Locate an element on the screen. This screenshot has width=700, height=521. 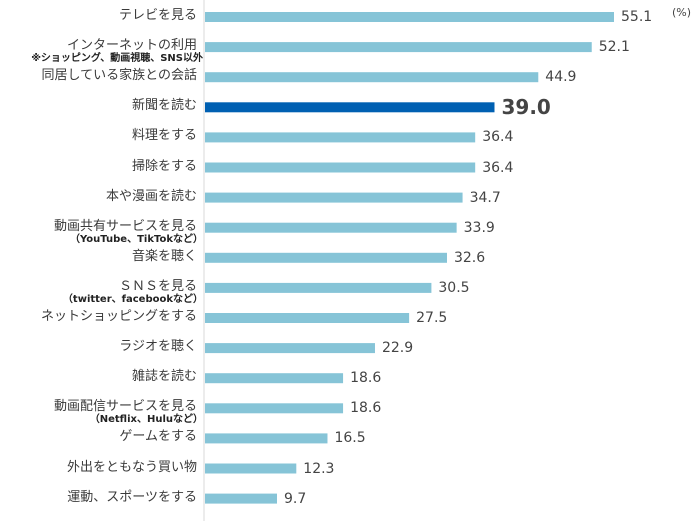
category-label: テレビを見る is located at coordinates (157, 15).